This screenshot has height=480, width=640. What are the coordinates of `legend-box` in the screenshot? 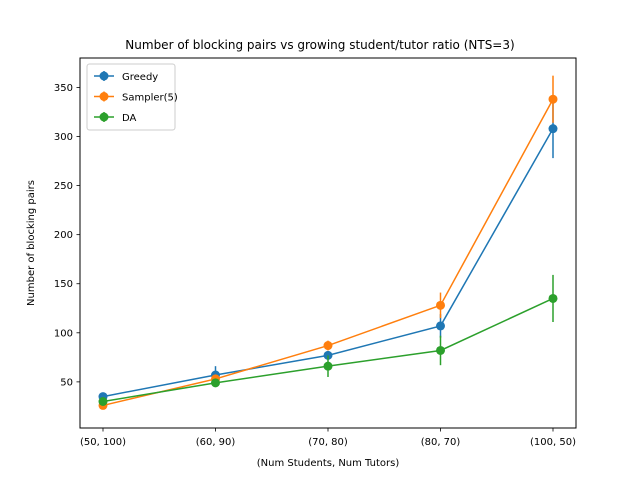 It's located at (131, 97).